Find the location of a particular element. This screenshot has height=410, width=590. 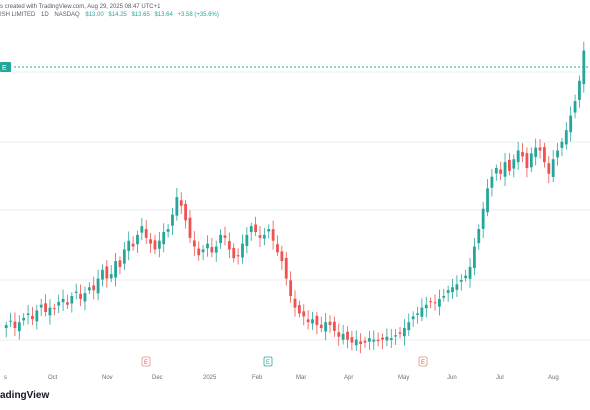

x-tick-label: Jul is located at coordinates (500, 378).